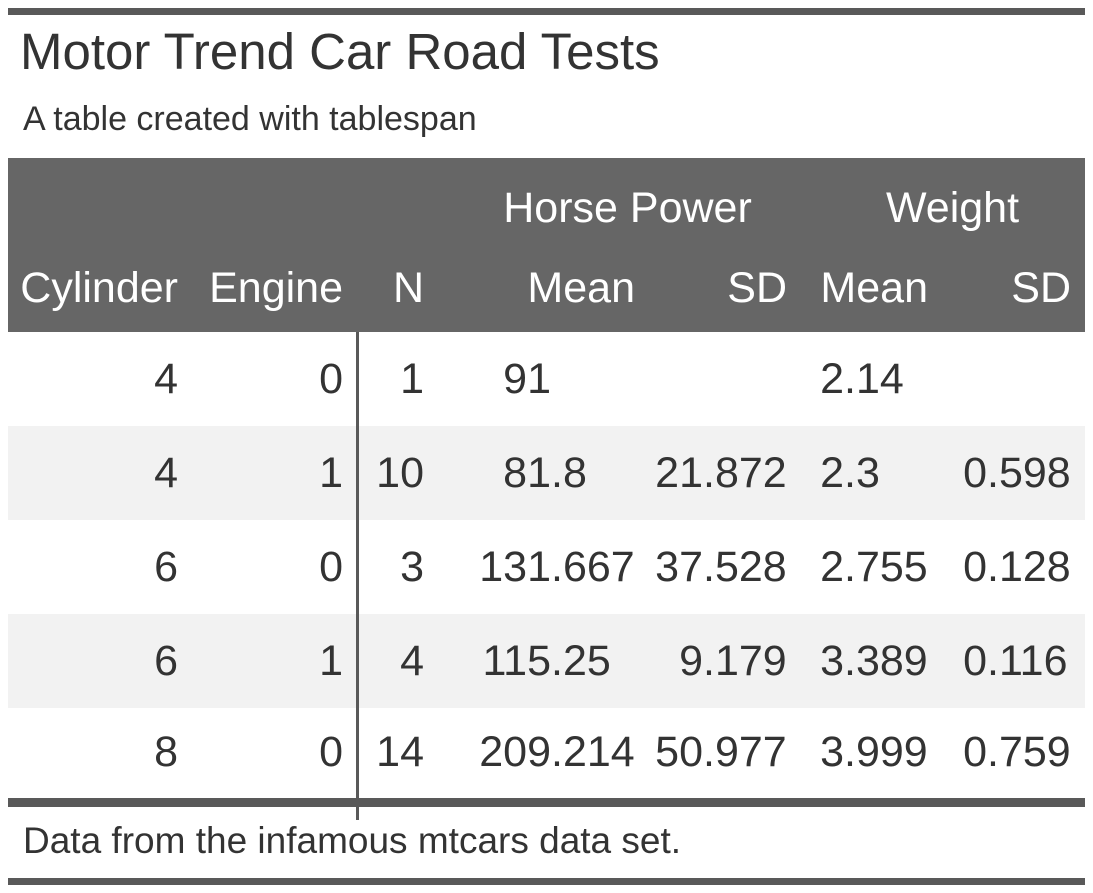 This screenshot has width=1093, height=893. What do you see at coordinates (612, 201) in the screenshot?
I see `spanner-horse-power: Horse Power` at bounding box center [612, 201].